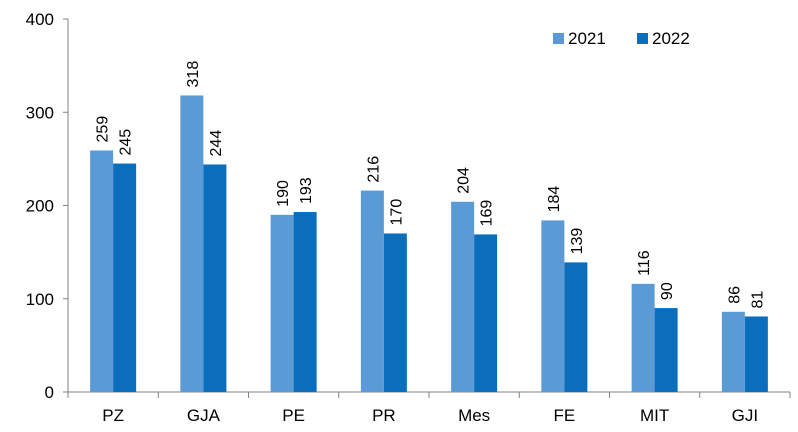  I want to click on bar-2022-MIT, so click(666, 350).